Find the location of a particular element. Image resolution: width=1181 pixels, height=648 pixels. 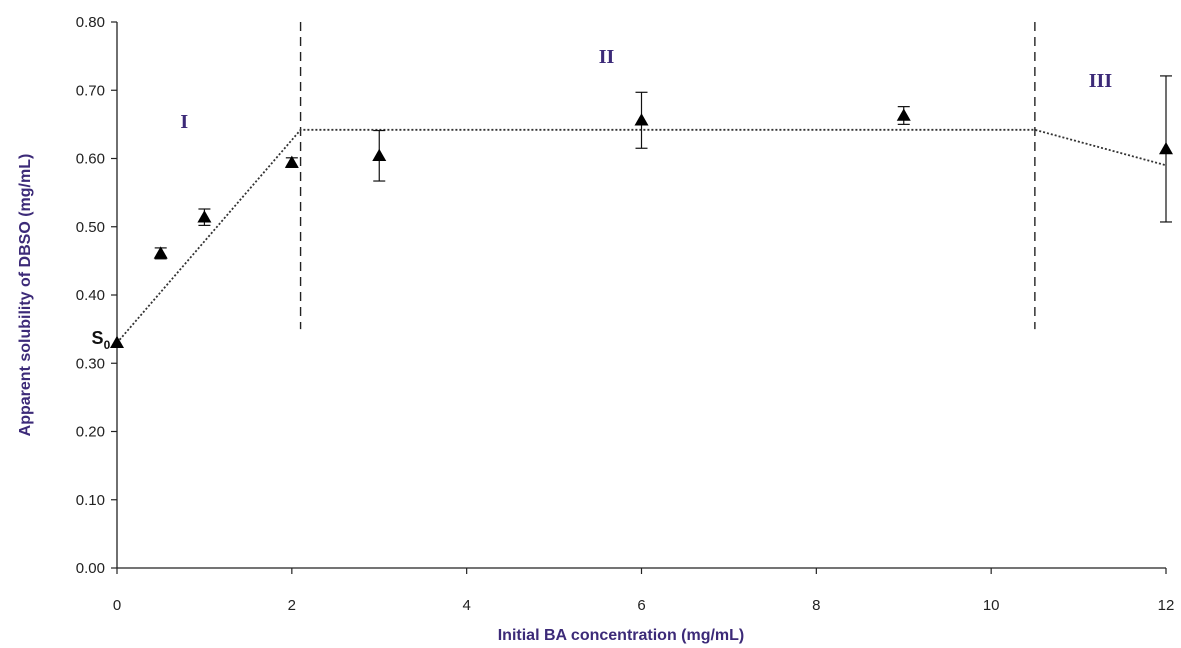

y-tick-label: 0.70 is located at coordinates (90, 90).